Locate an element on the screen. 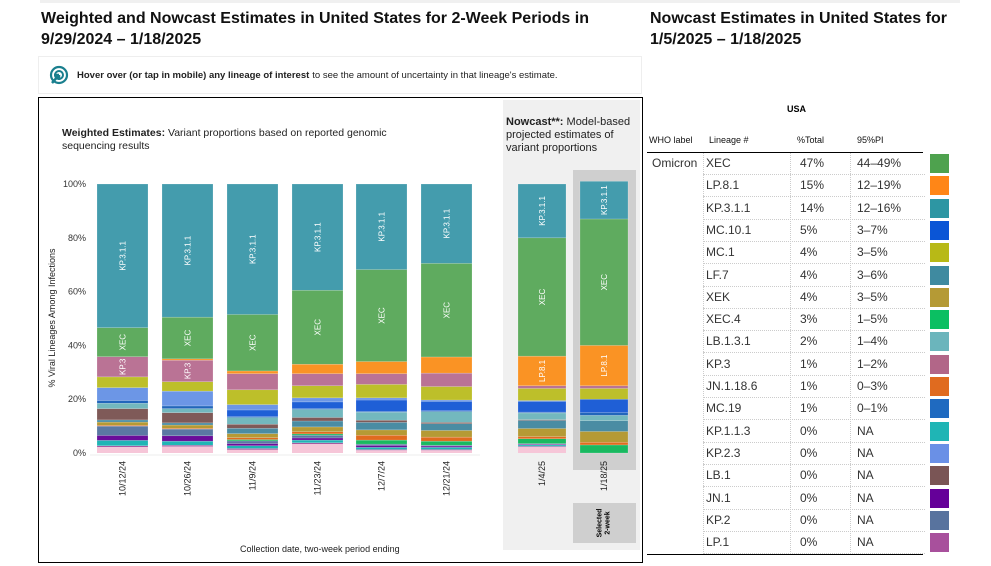 This screenshot has width=991, height=566. table-row: LP.8.1 15% 12–19% is located at coordinates (802, 186).